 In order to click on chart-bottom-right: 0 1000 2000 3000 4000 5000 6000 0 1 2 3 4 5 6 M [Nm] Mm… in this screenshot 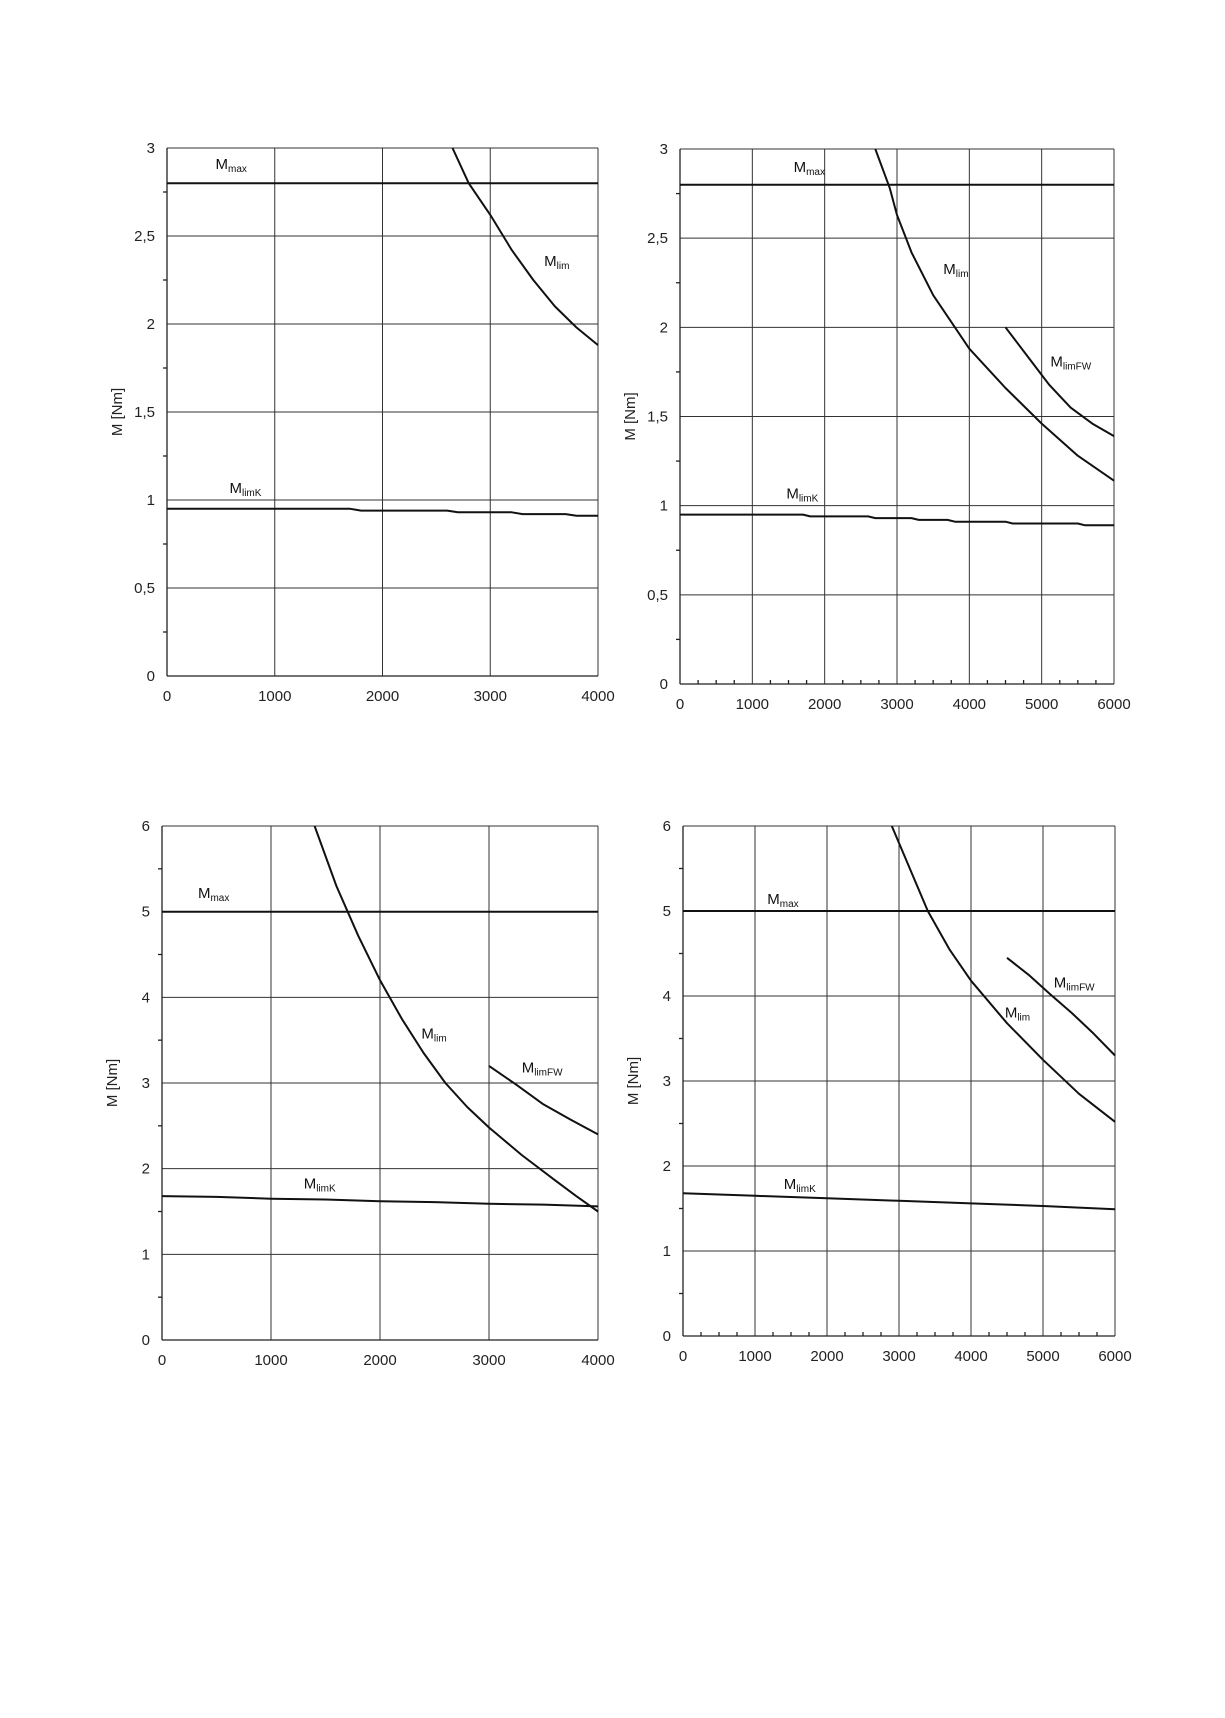, I will do `click(878, 1091)`.